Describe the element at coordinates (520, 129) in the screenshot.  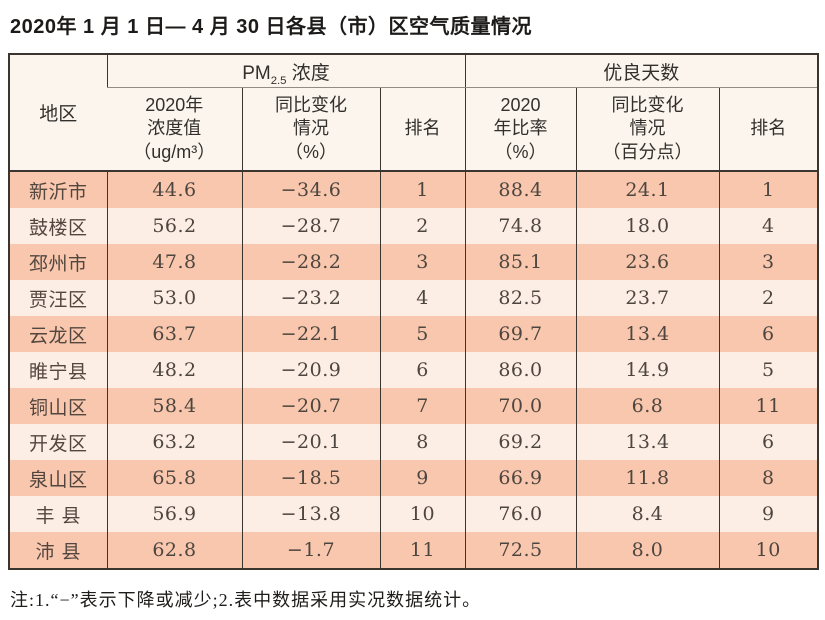
I see `col-header-good-rate: 2020 年比率 （%）` at that location.